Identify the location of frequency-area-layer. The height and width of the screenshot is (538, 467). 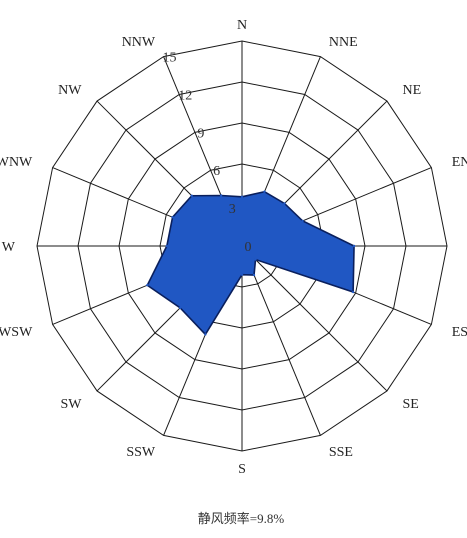
(251, 263).